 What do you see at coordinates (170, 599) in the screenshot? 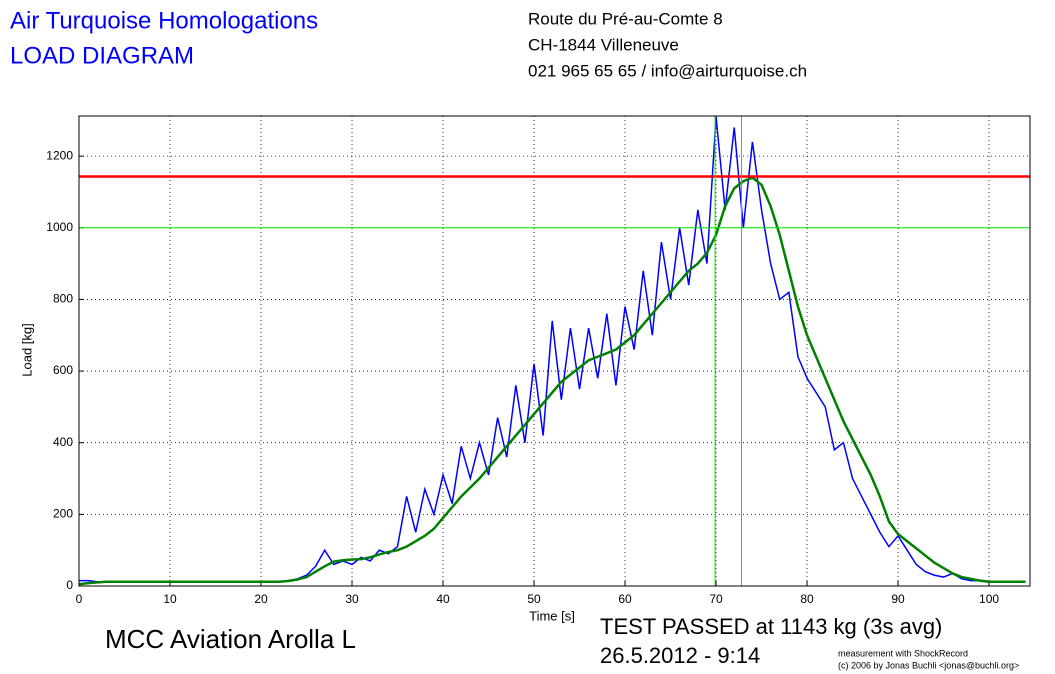
I see `x-tick-label: 10` at bounding box center [170, 599].